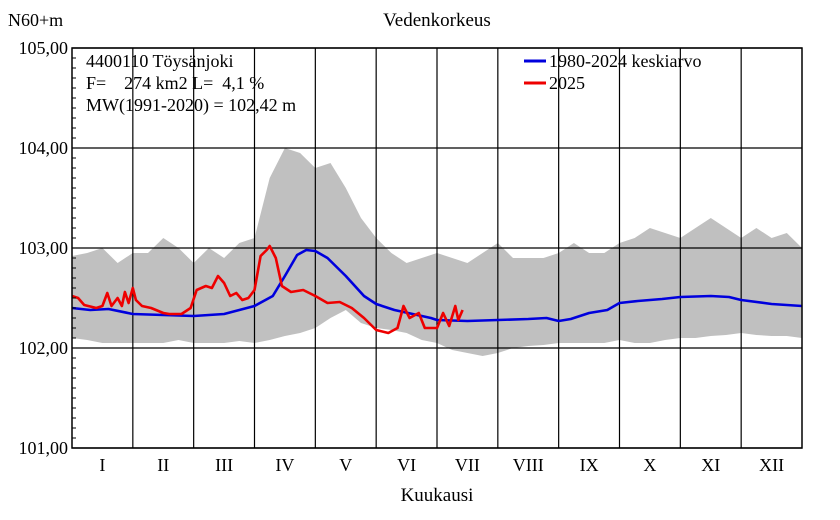  I want to click on info-line-1: 4400110 Töysänjoki, so click(160, 61).